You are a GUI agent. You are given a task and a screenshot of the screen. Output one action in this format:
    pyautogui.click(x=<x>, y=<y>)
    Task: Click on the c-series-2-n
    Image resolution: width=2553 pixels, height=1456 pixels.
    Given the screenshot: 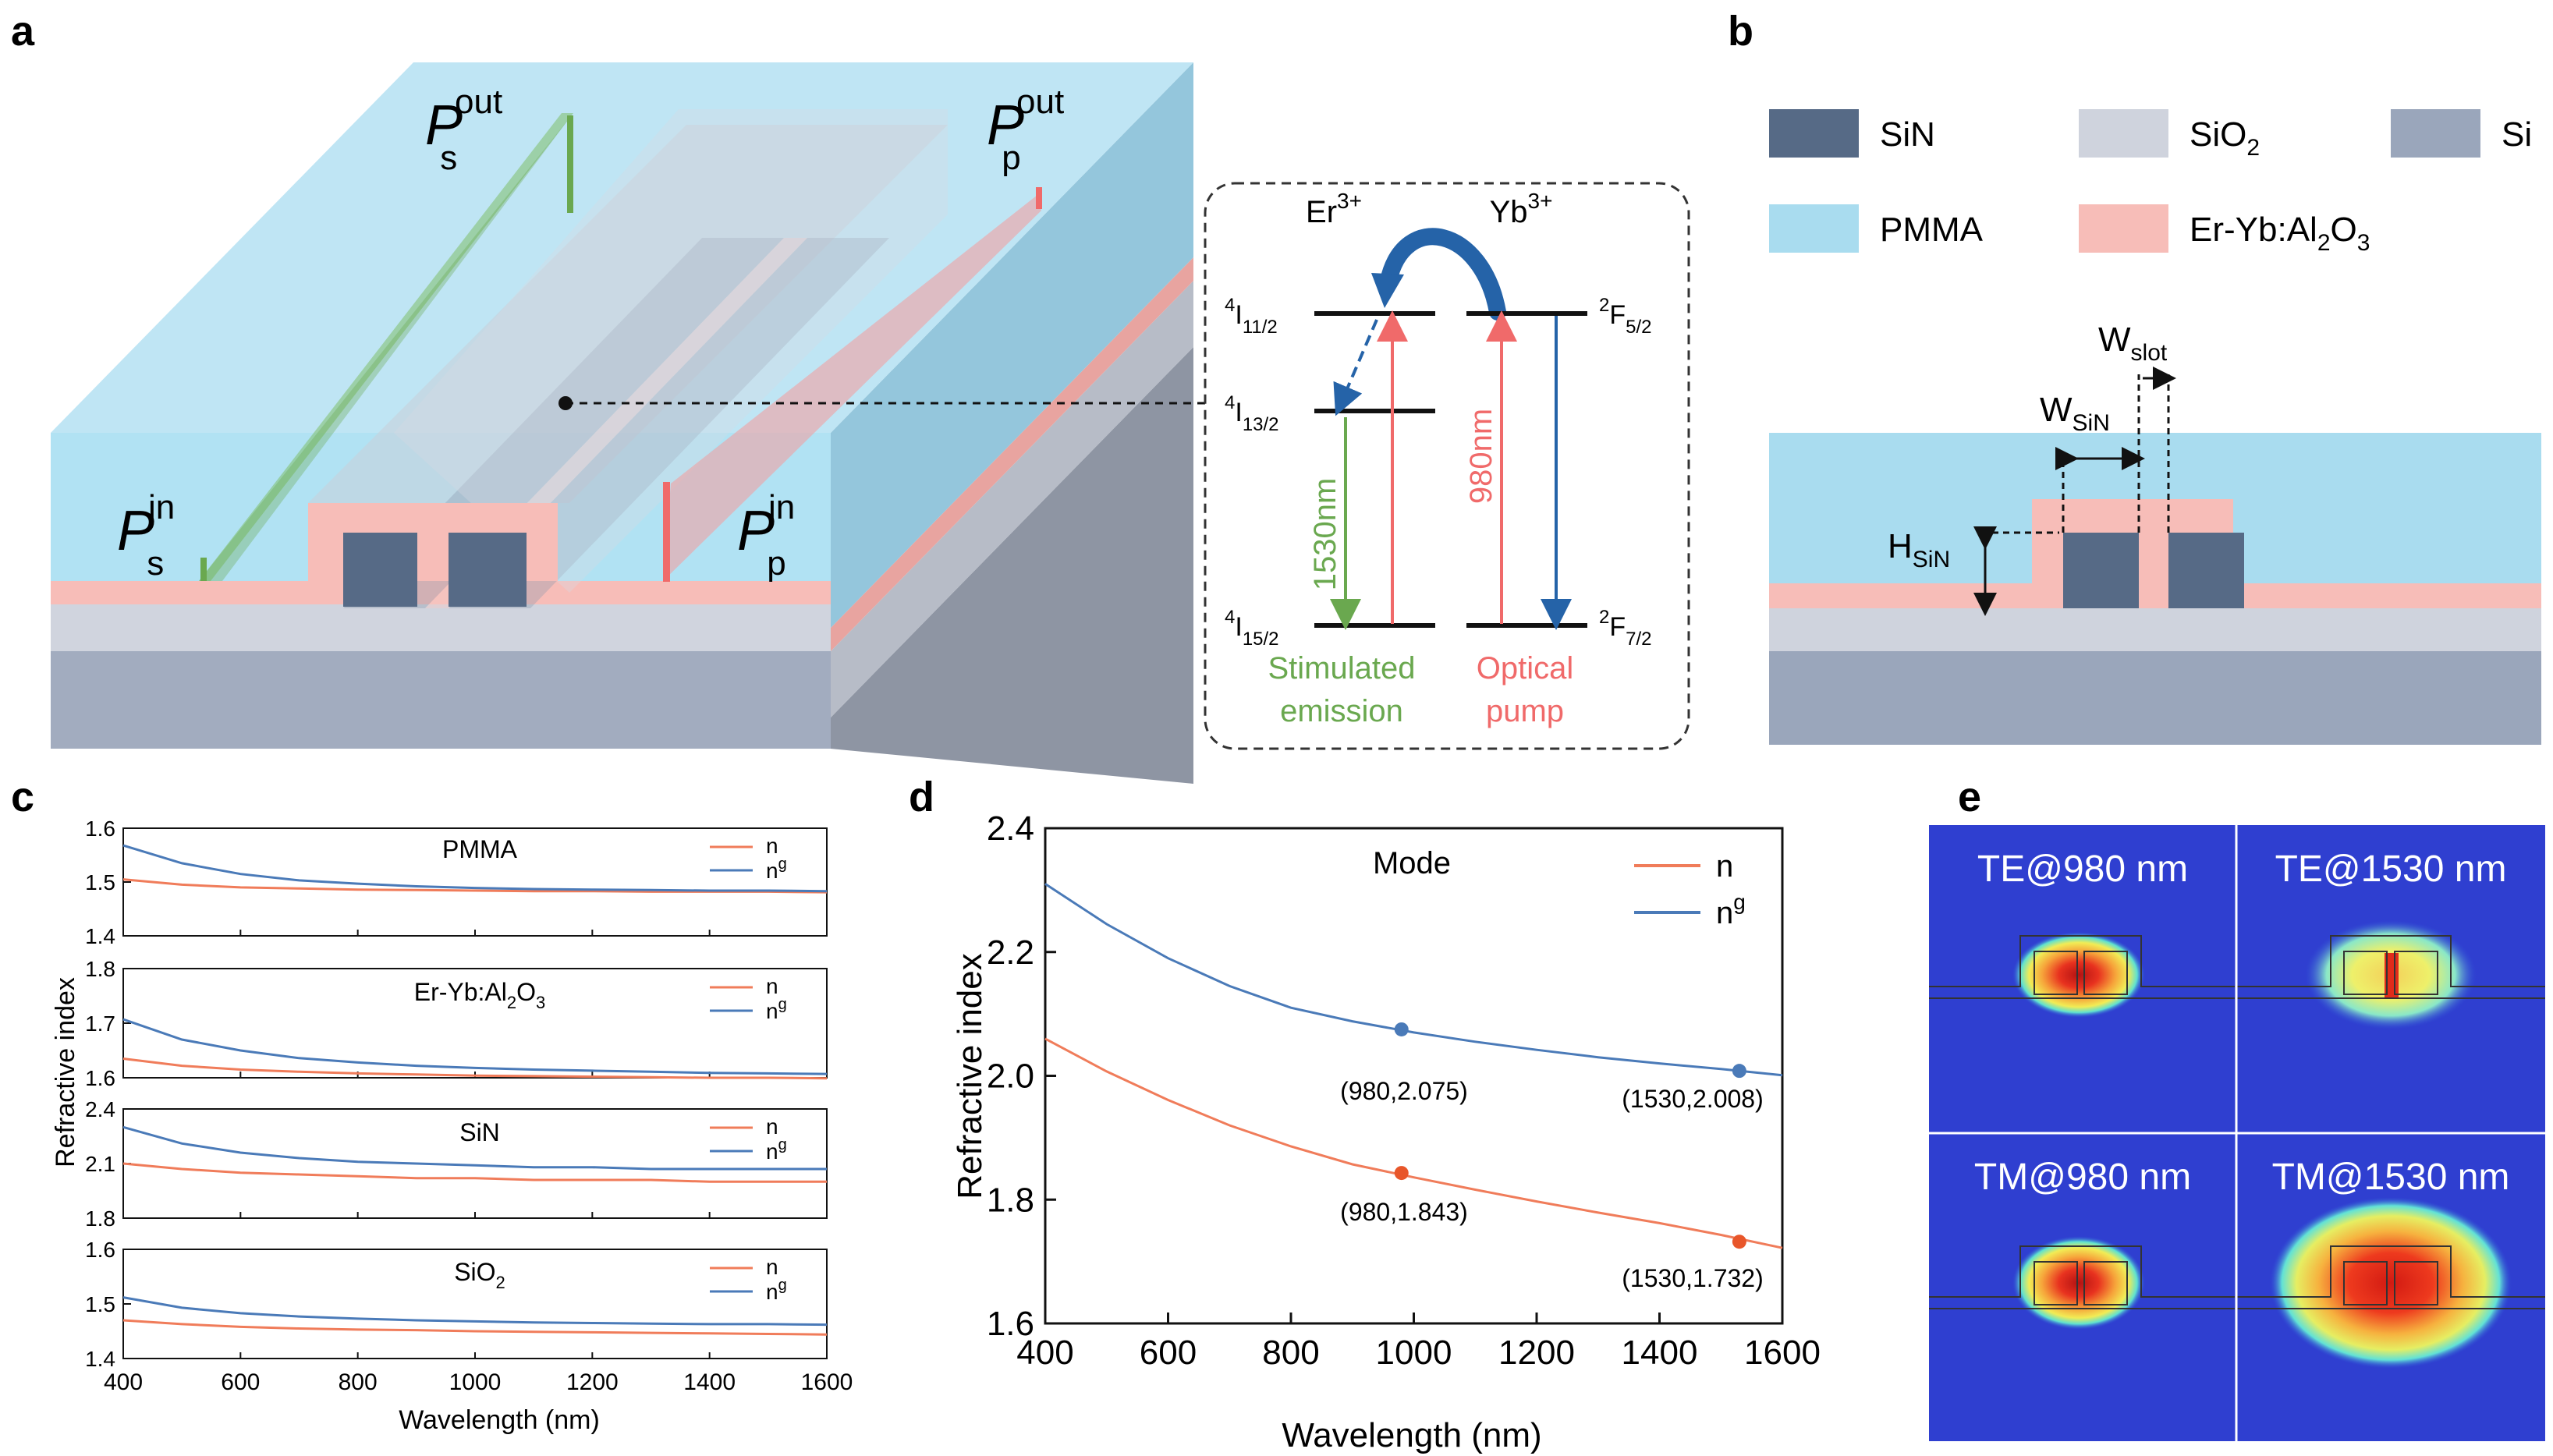 What is the action you would take?
    pyautogui.click(x=474, y=1173)
    